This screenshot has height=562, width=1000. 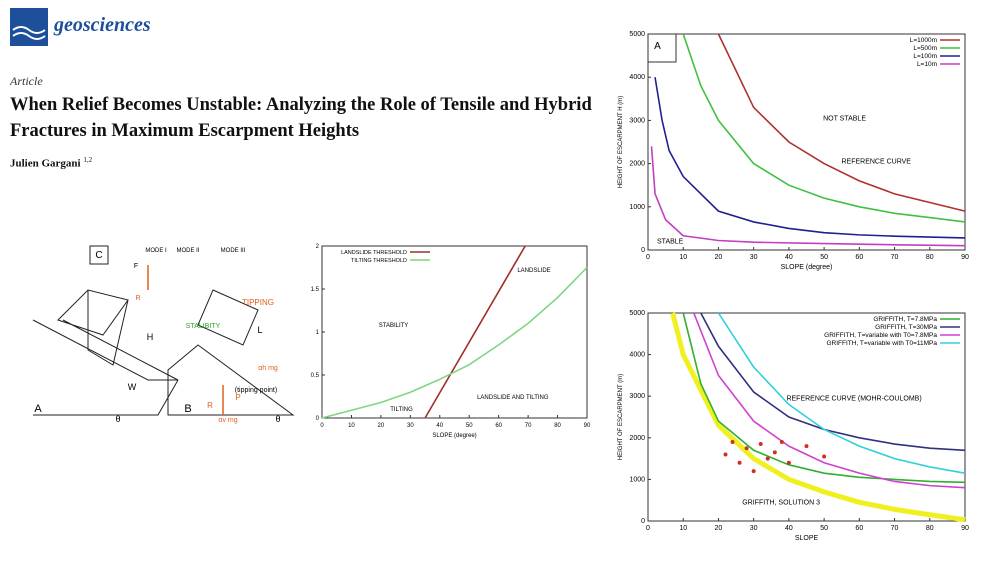 I want to click on panel-box, so click(x=662, y=48).